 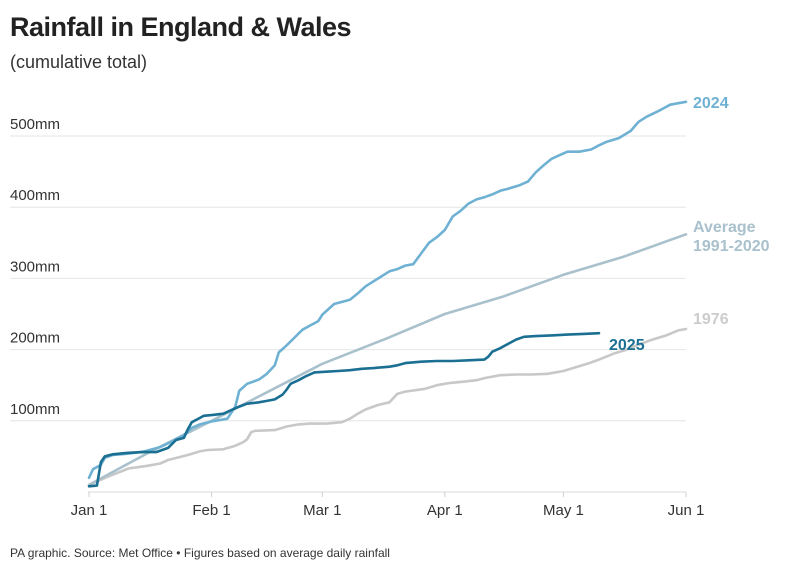 I want to click on series-label-1976: 1976, so click(x=711, y=319).